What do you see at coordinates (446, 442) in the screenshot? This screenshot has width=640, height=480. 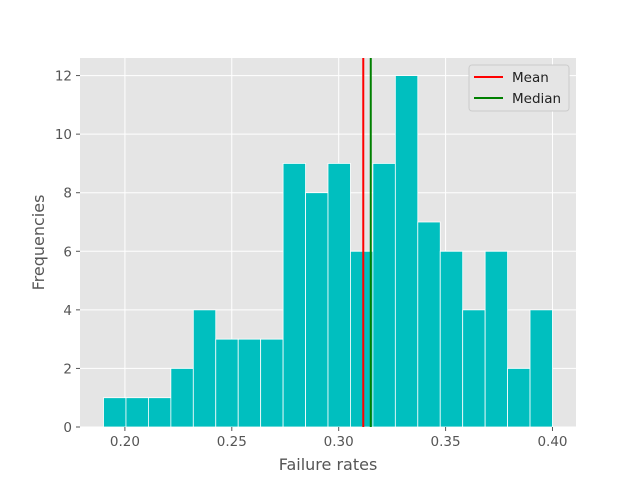 I see `x-tick-label: 0.35` at bounding box center [446, 442].